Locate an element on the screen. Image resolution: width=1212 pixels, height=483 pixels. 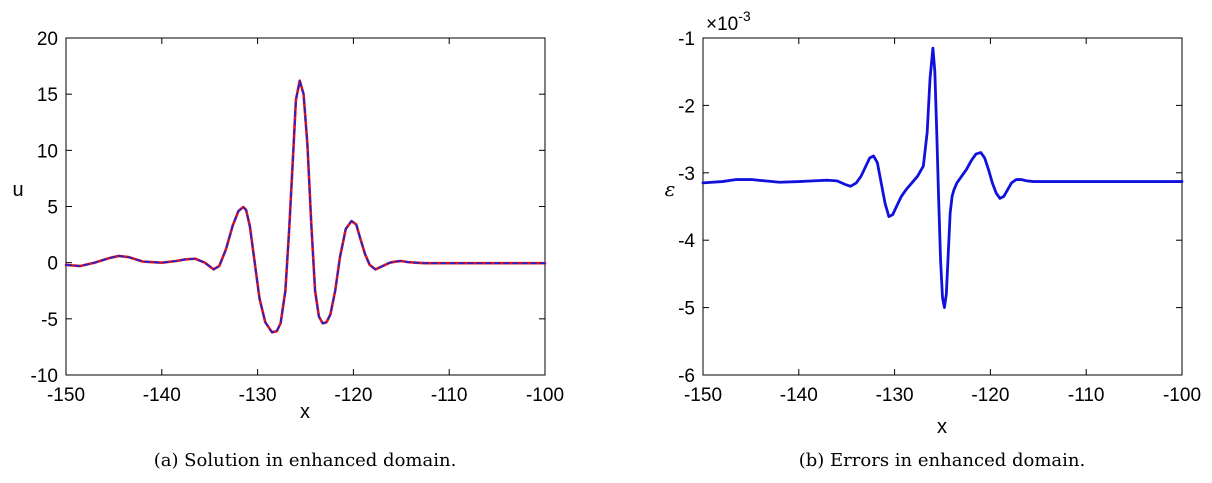
y-axis-label-a: u is located at coordinates (17, 190).